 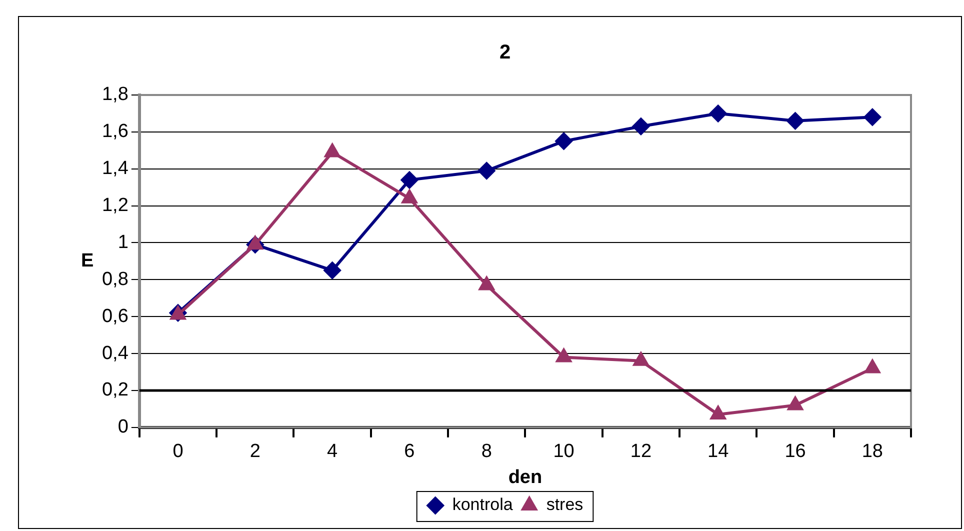 I want to click on y-axis-title: E, so click(x=87, y=261).